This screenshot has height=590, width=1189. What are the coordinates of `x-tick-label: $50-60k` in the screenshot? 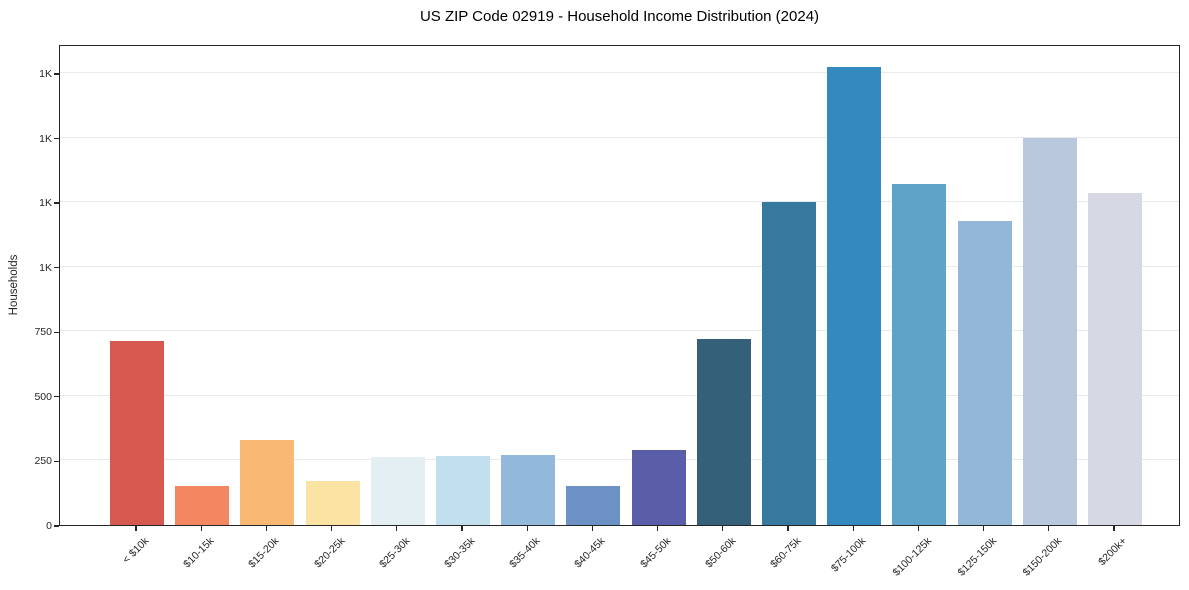 It's located at (720, 553).